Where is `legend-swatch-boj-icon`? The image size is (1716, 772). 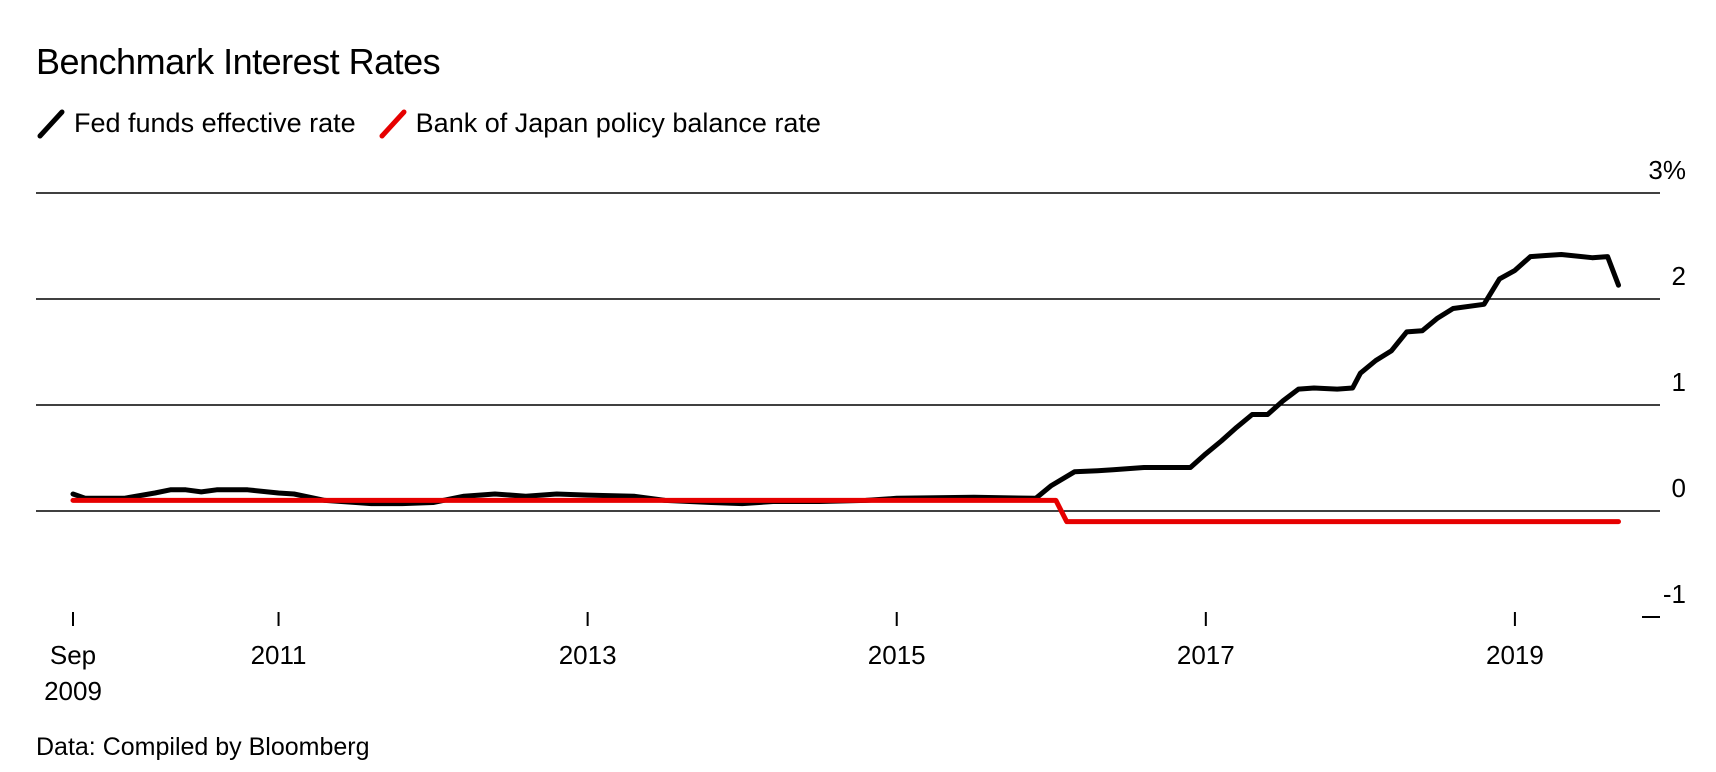 legend-swatch-boj-icon is located at coordinates (393, 124).